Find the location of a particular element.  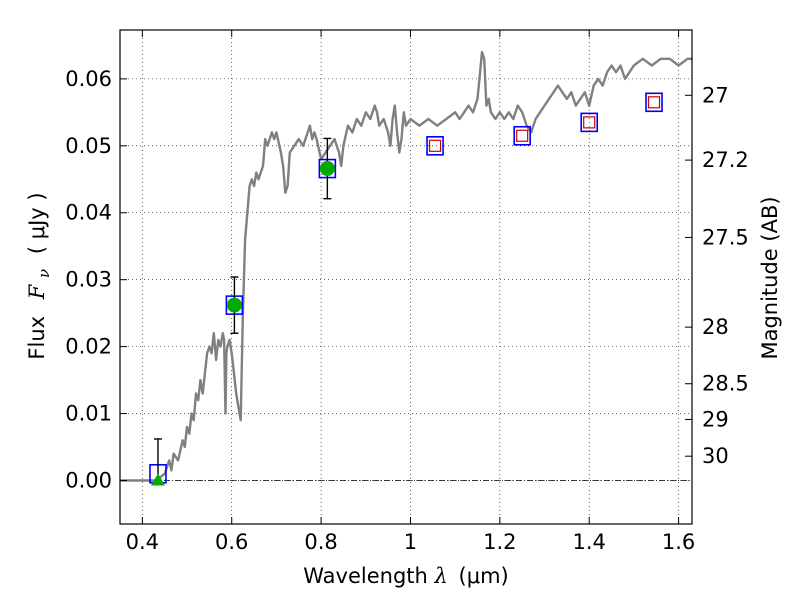

y-axis-title-text: Flux is located at coordinates (37, 338).